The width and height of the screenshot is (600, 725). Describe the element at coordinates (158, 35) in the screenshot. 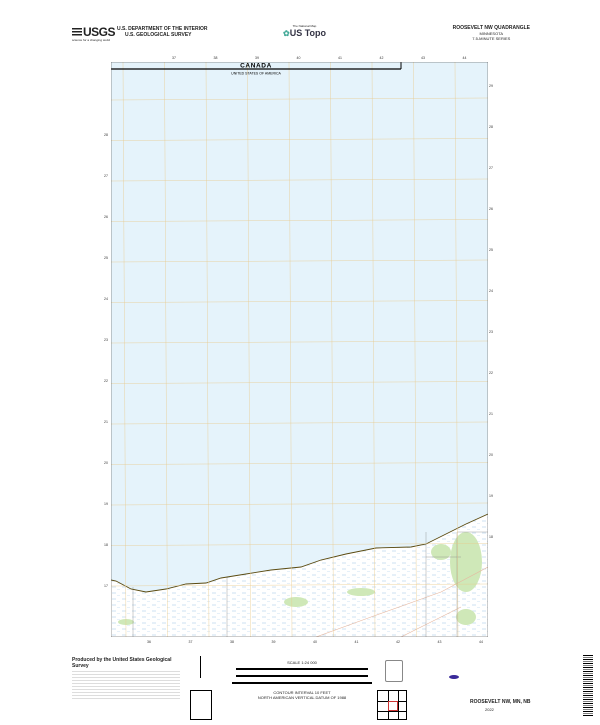

I see `survey: U.S. GEOLOGICAL SURVEY` at that location.